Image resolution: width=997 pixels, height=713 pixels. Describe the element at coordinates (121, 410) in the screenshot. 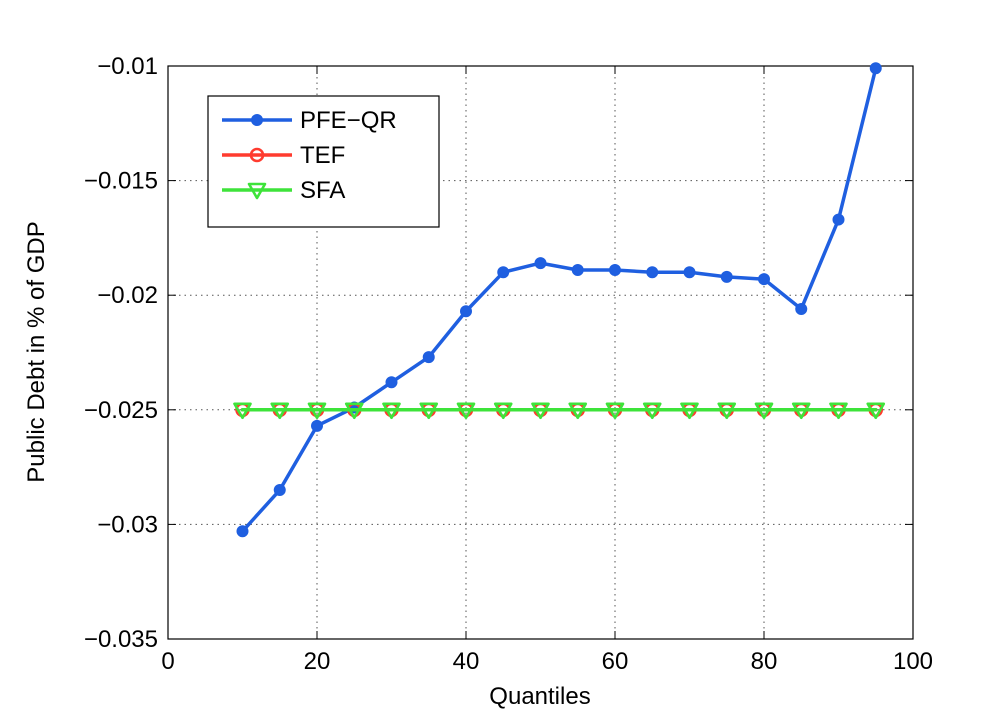

I see `y-tick-label: −0.025` at that location.